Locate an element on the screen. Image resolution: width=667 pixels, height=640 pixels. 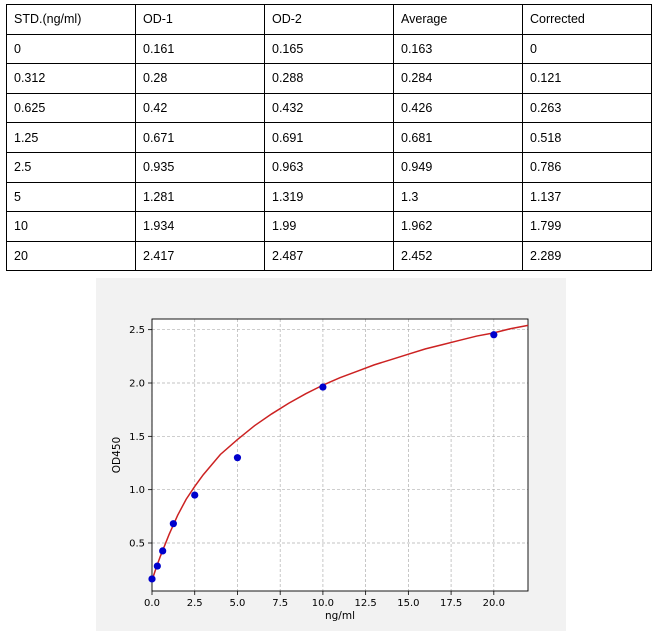
x-tick-label: 10.0 is located at coordinates (323, 603).